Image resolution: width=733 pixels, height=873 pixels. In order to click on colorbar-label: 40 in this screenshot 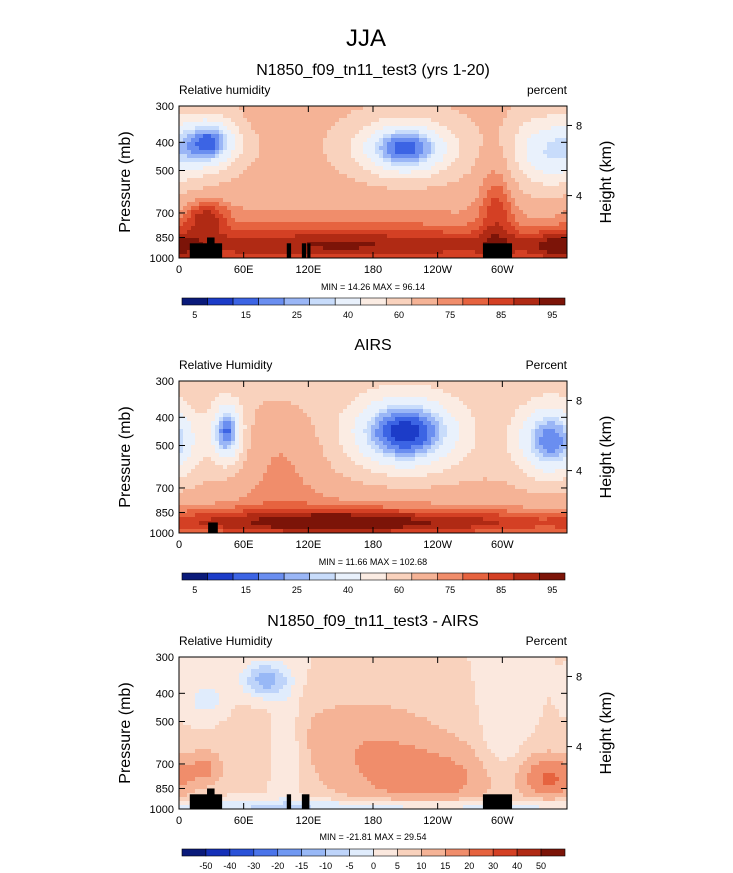, I will do `click(348, 315)`.